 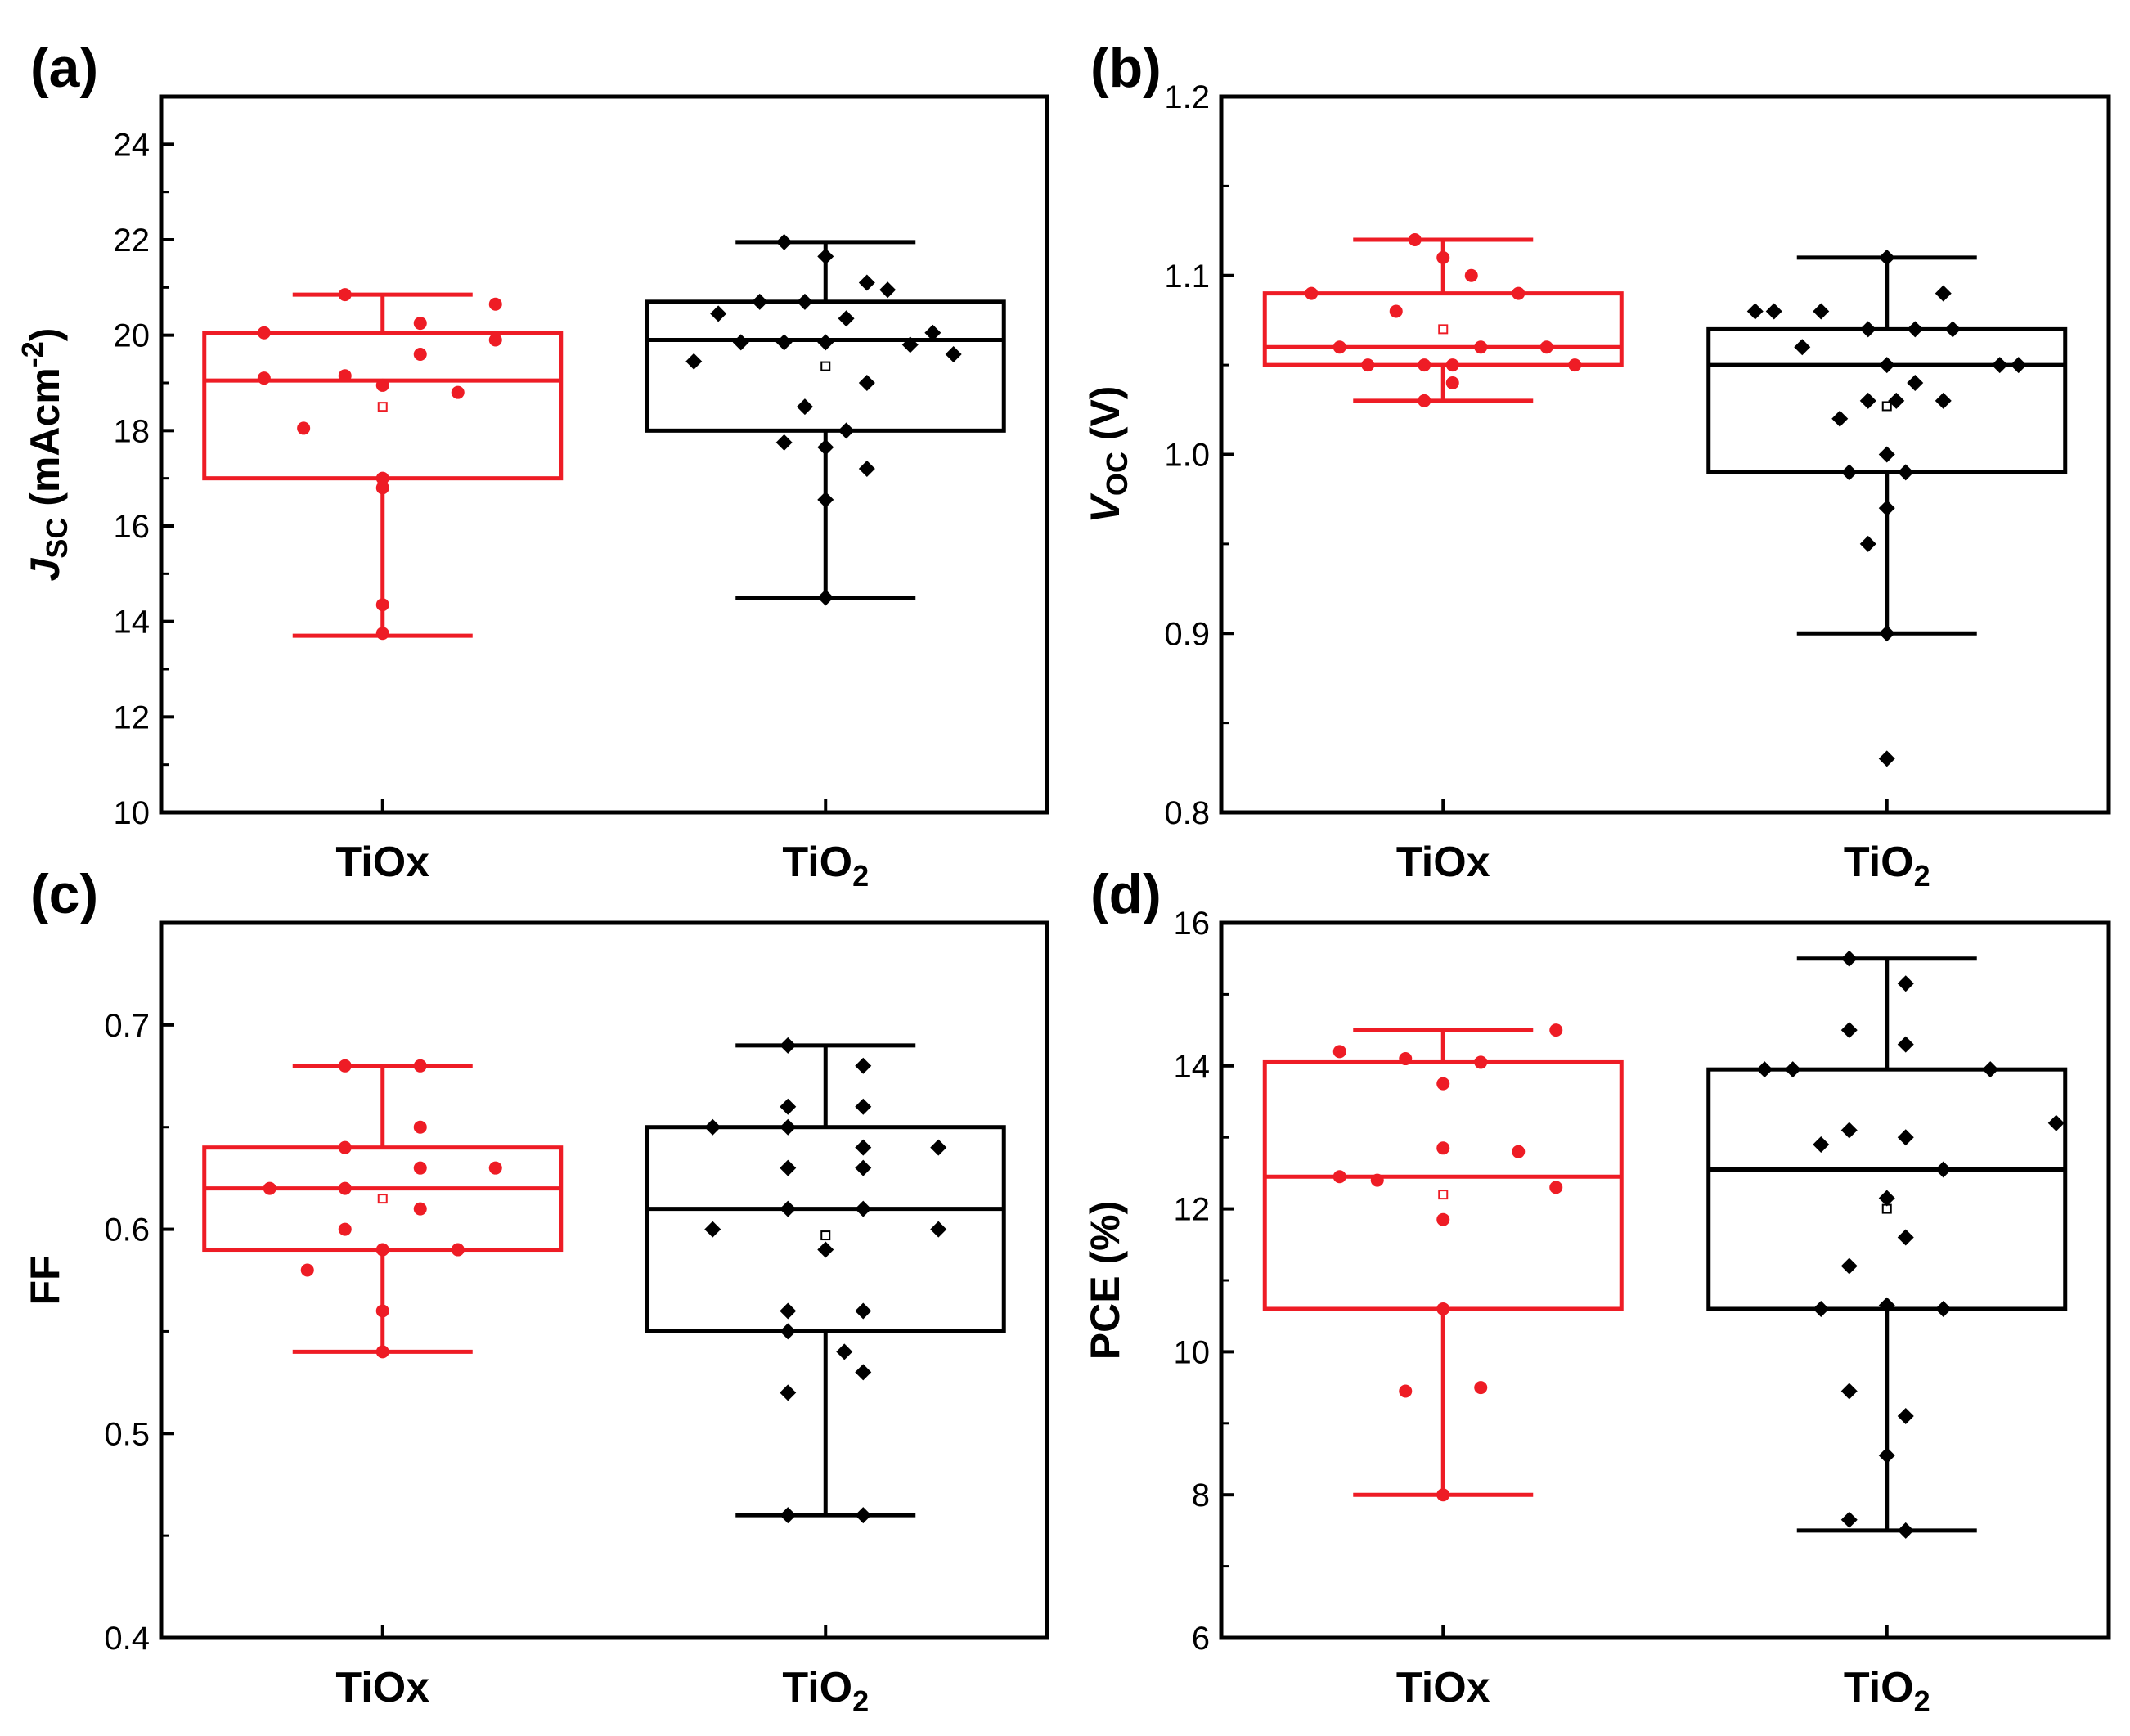 What do you see at coordinates (57, 538) in the screenshot?
I see `y-label-subscript: SC` at bounding box center [57, 538].